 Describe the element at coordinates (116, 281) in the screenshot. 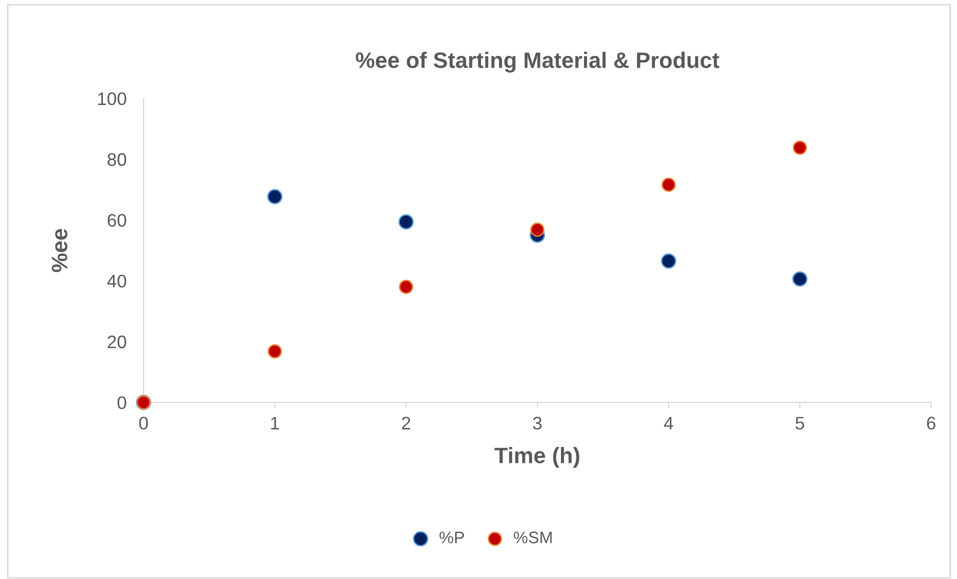

I see `y-tick-label: 40` at that location.